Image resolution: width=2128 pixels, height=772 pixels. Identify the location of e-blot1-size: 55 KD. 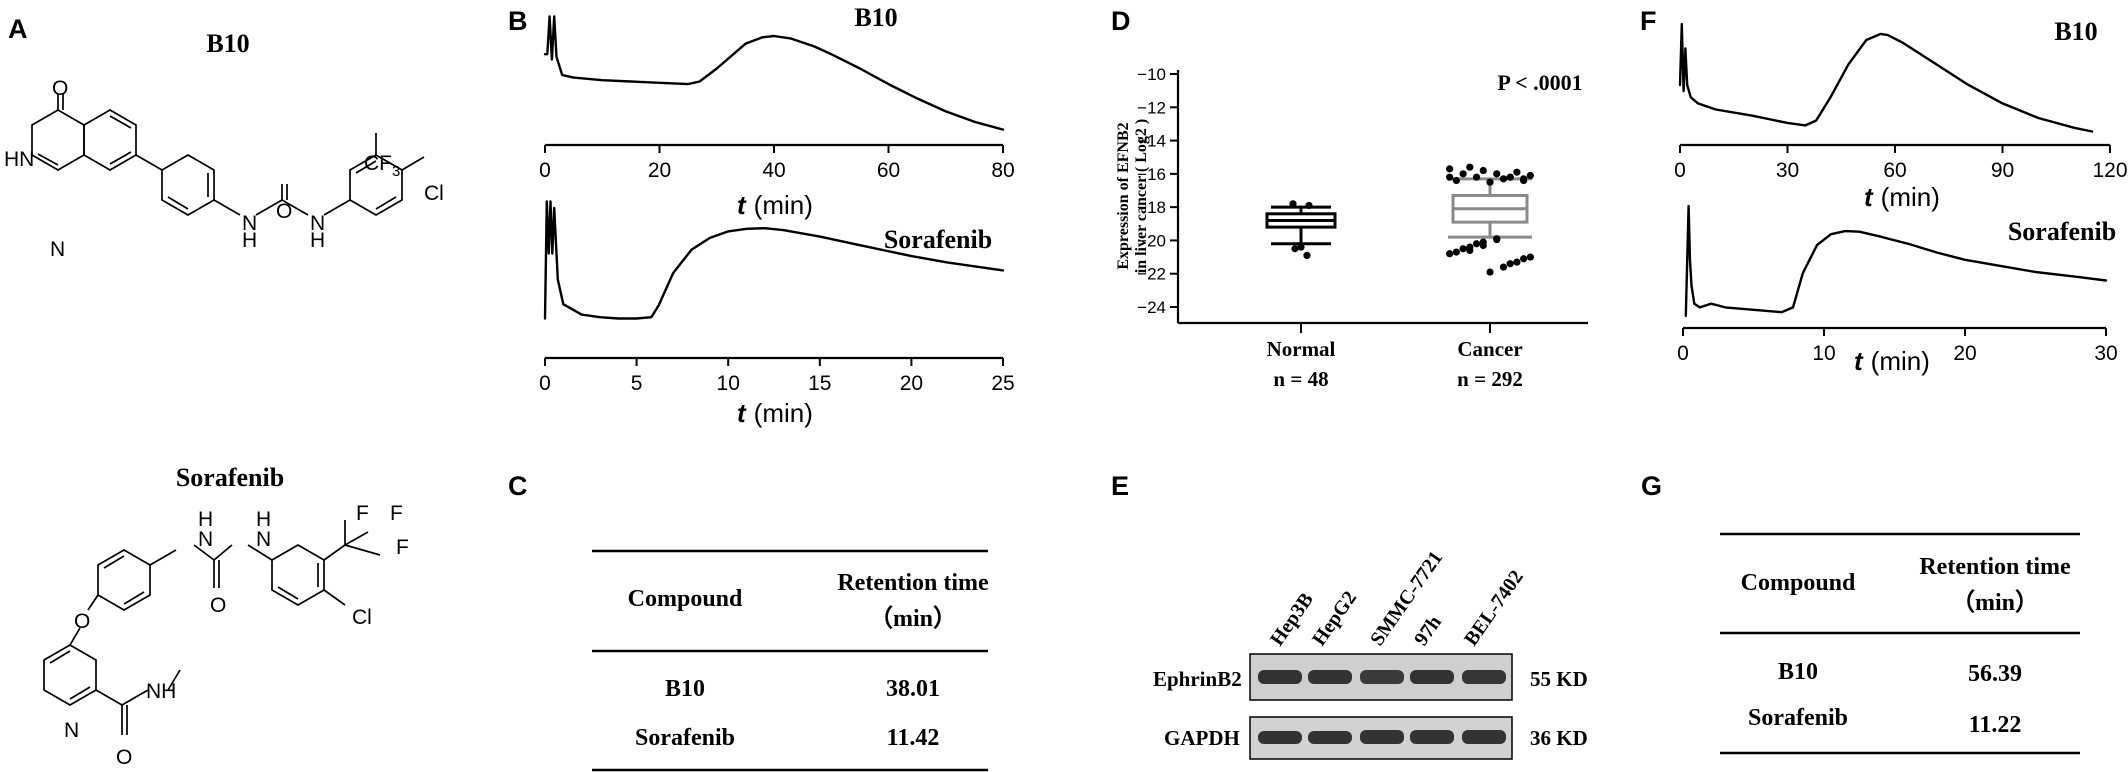
(1559, 679).